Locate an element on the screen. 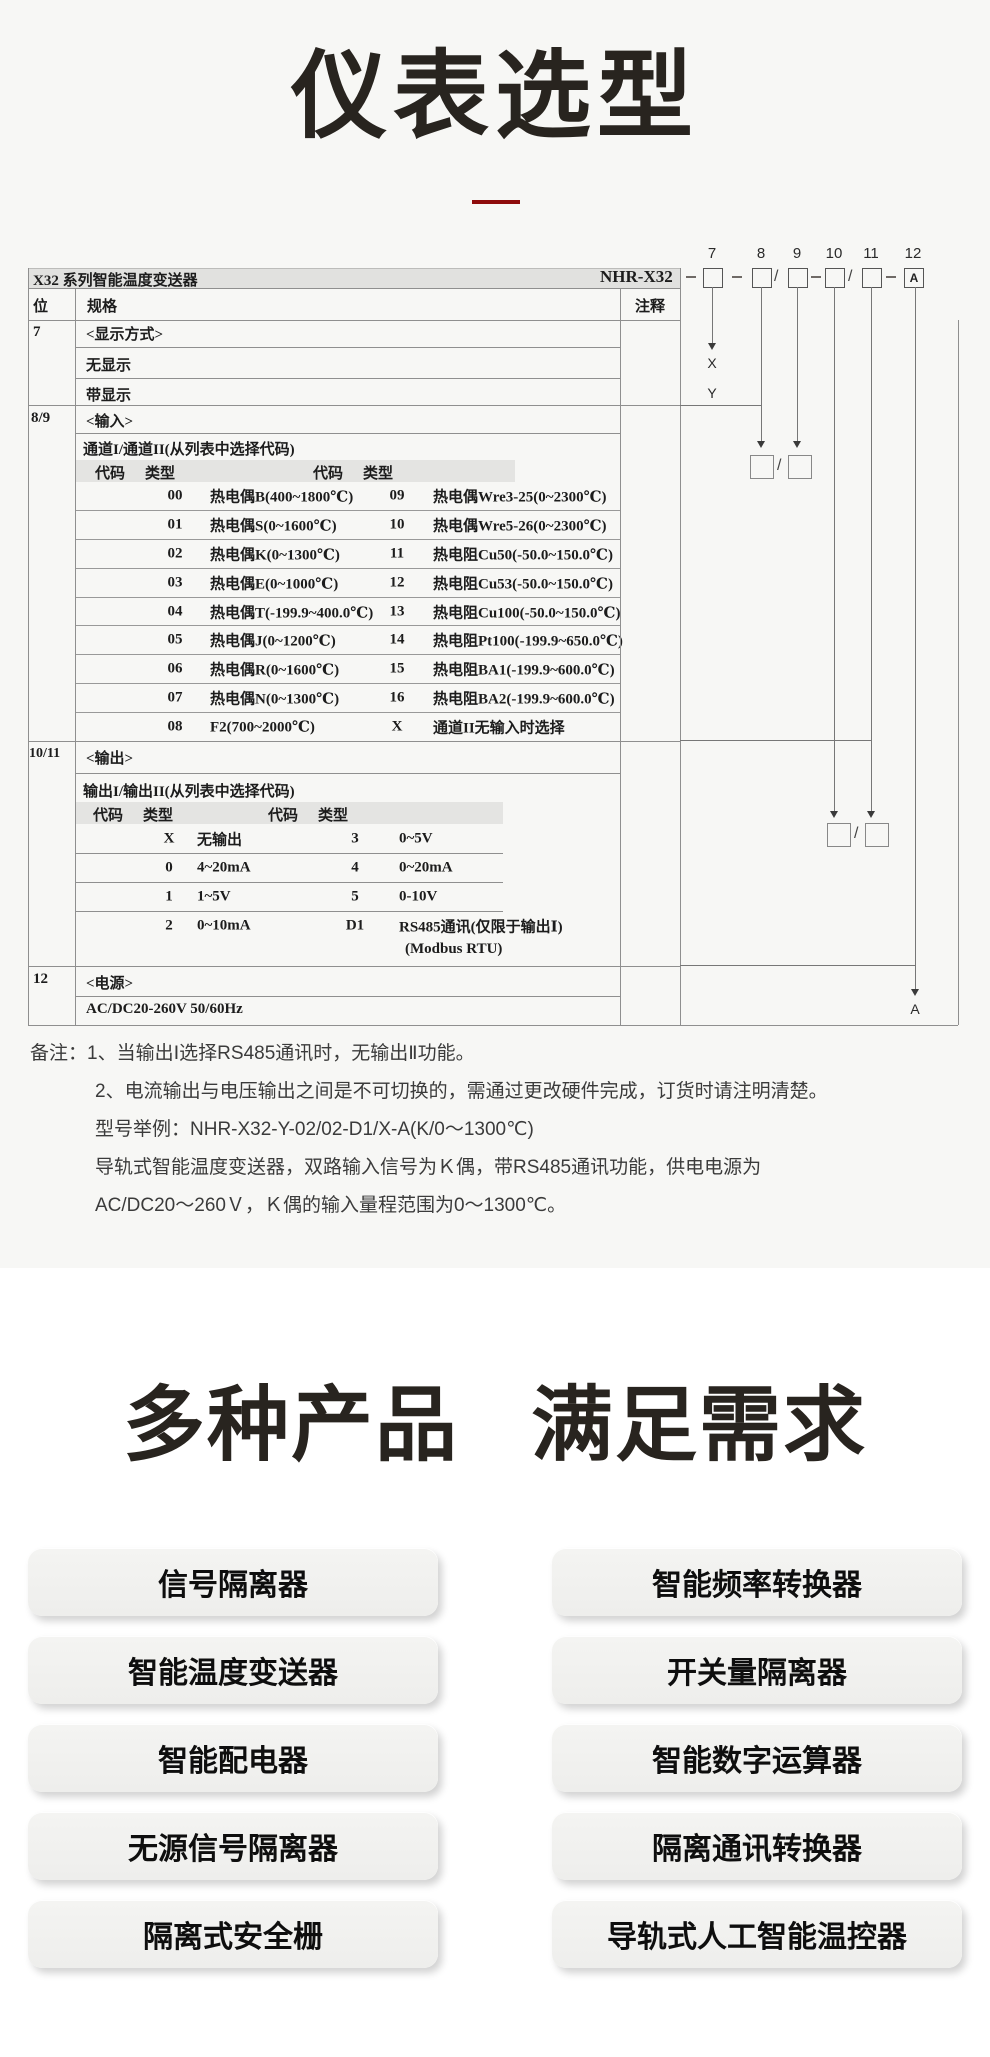  product-button-digital-calculator: 智能数字运算器 is located at coordinates (757, 1758).